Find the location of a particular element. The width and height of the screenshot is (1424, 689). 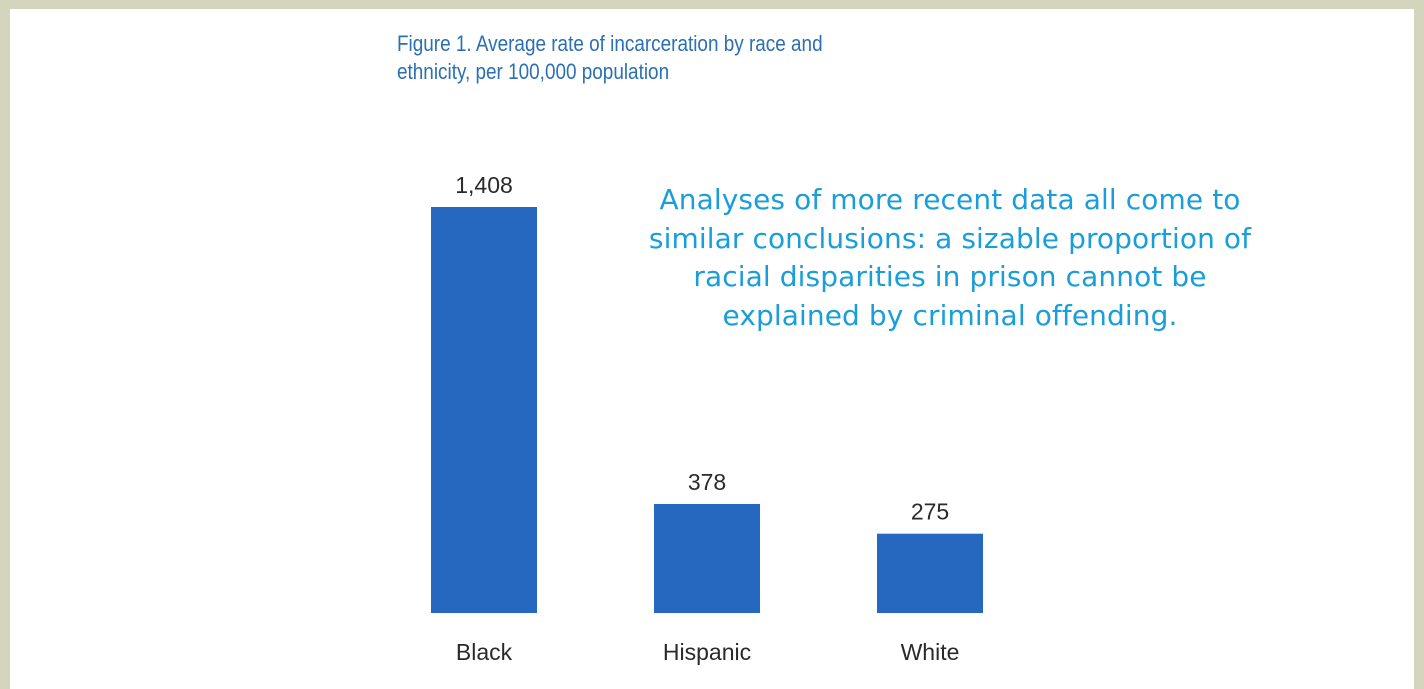

value-label-white: 275 is located at coordinates (930, 512).